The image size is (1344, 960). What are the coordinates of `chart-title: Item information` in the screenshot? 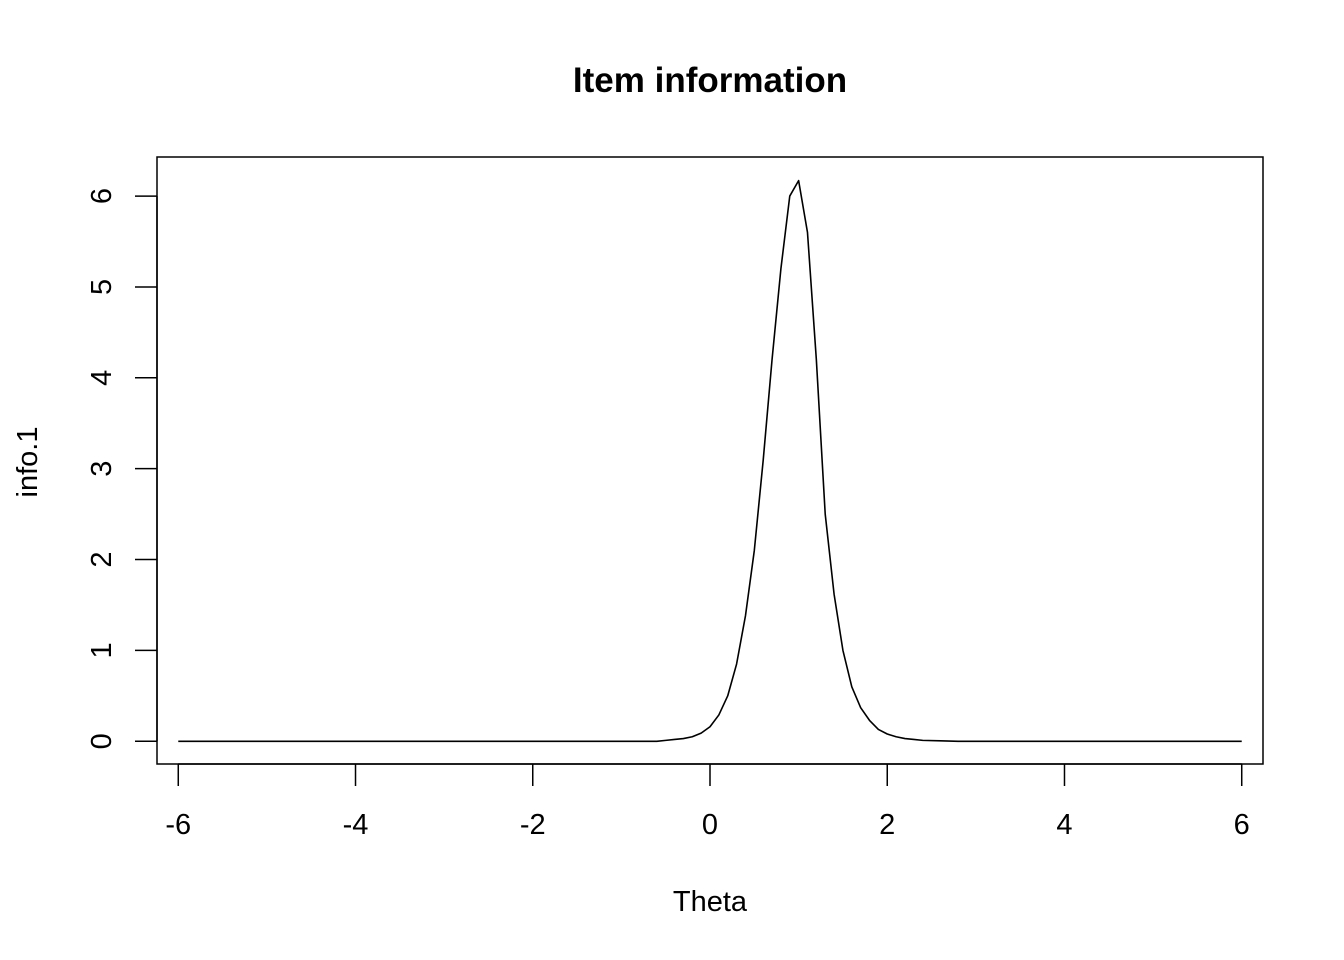 It's located at (710, 80).